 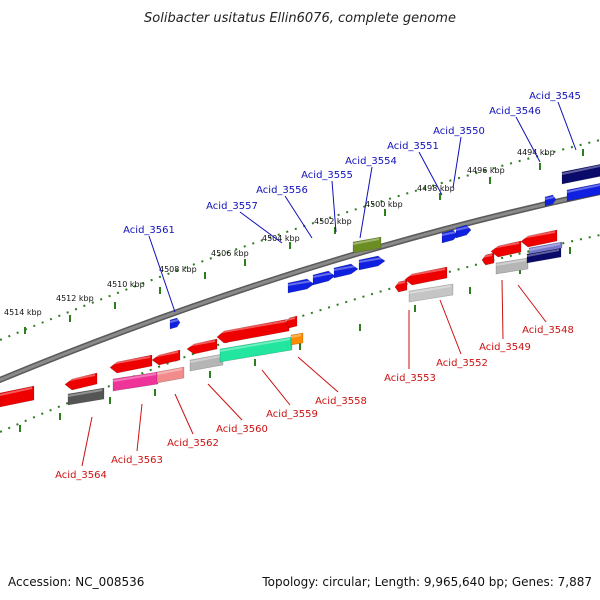 What do you see at coordinates (23, 312) in the screenshot?
I see `kbp-label: 4514 kbp` at bounding box center [23, 312].